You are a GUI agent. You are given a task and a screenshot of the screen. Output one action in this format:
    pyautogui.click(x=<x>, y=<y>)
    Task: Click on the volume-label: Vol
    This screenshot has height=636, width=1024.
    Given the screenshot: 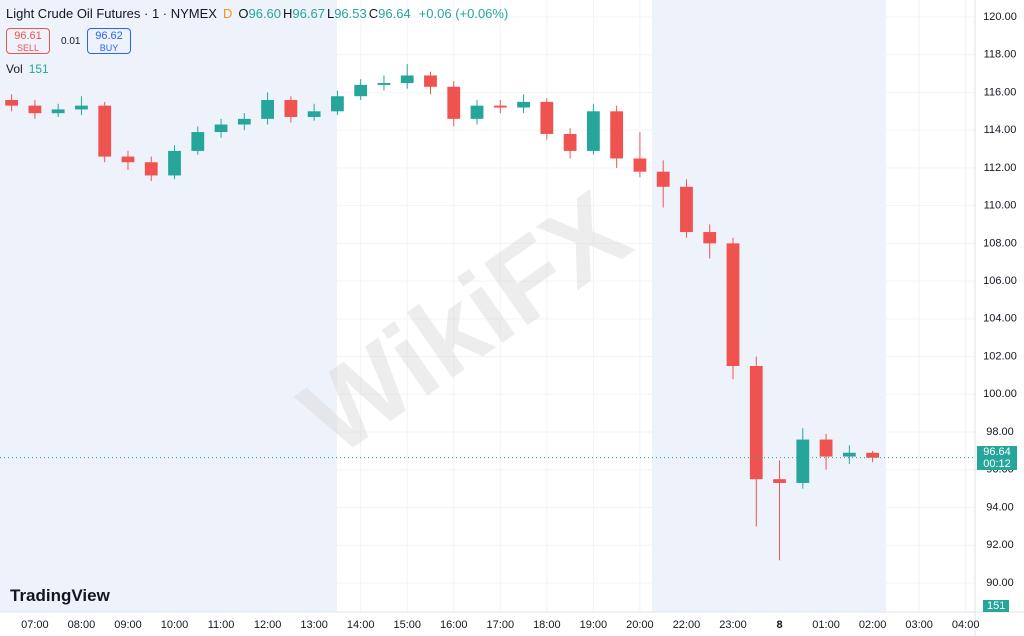 What is the action you would take?
    pyautogui.click(x=14, y=69)
    